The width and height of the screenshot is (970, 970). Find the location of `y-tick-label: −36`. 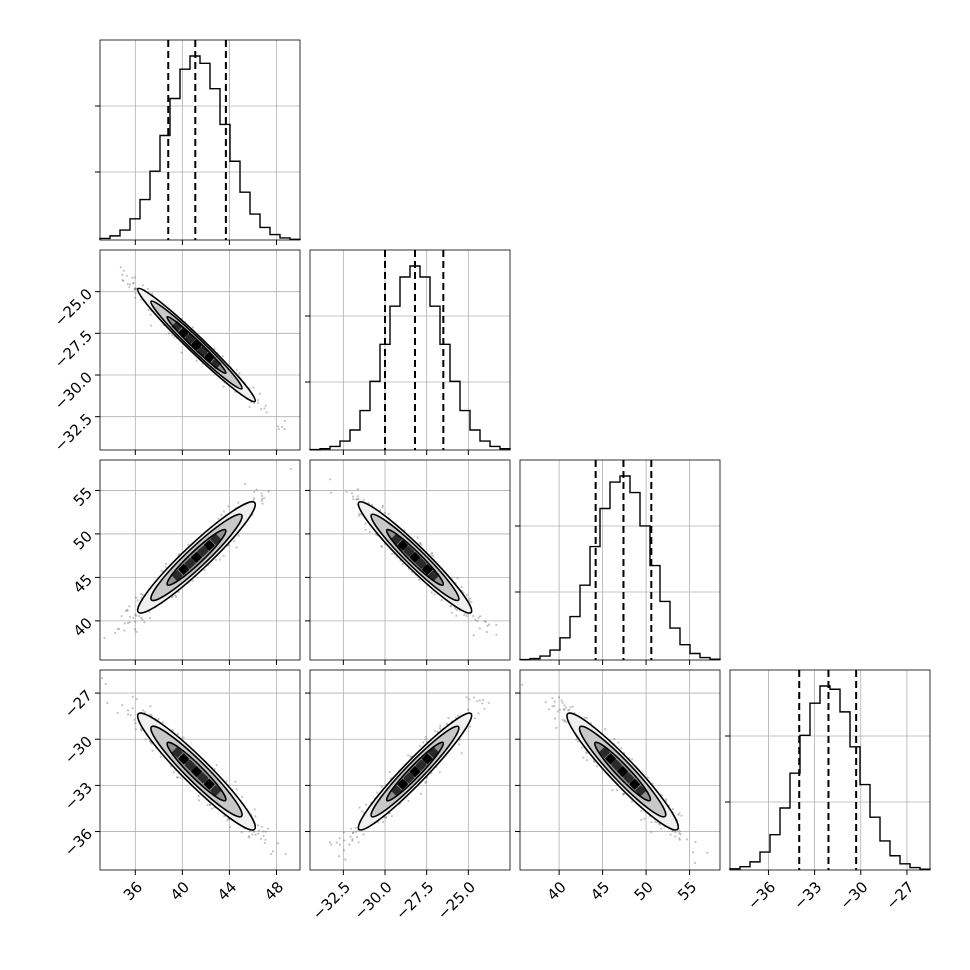

y-tick-label: −36 is located at coordinates (78, 842).